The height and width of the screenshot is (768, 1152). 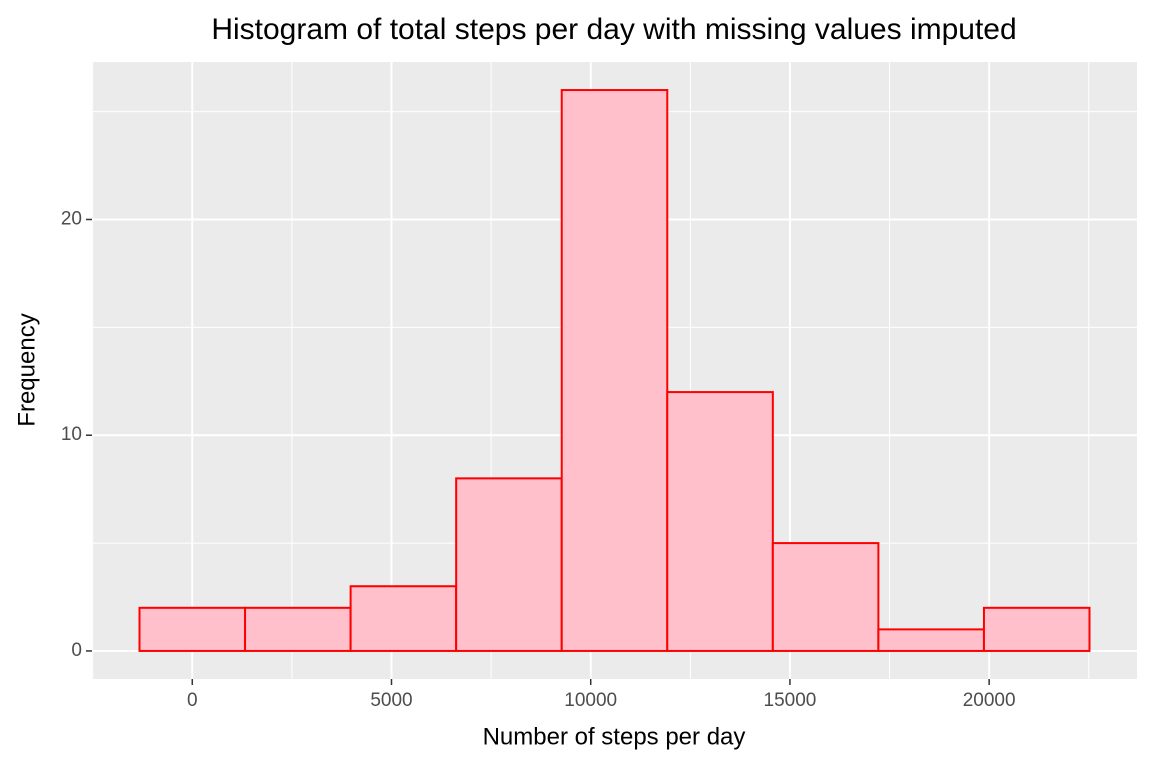 What do you see at coordinates (71, 434) in the screenshot?
I see `y-tick-label: 10` at bounding box center [71, 434].